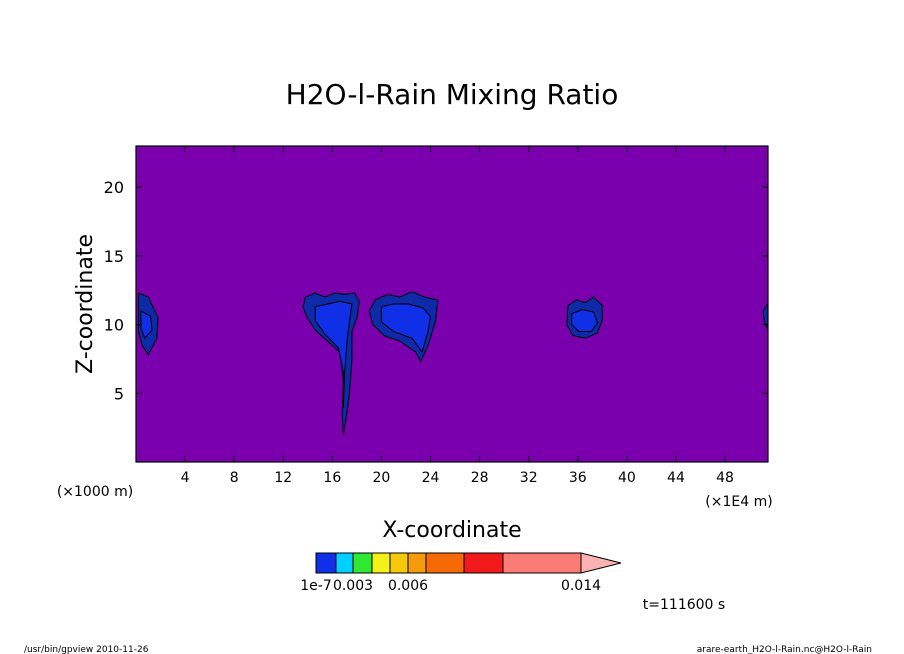 The image size is (904, 654). What do you see at coordinates (234, 478) in the screenshot?
I see `x-tick-label: 8` at bounding box center [234, 478].